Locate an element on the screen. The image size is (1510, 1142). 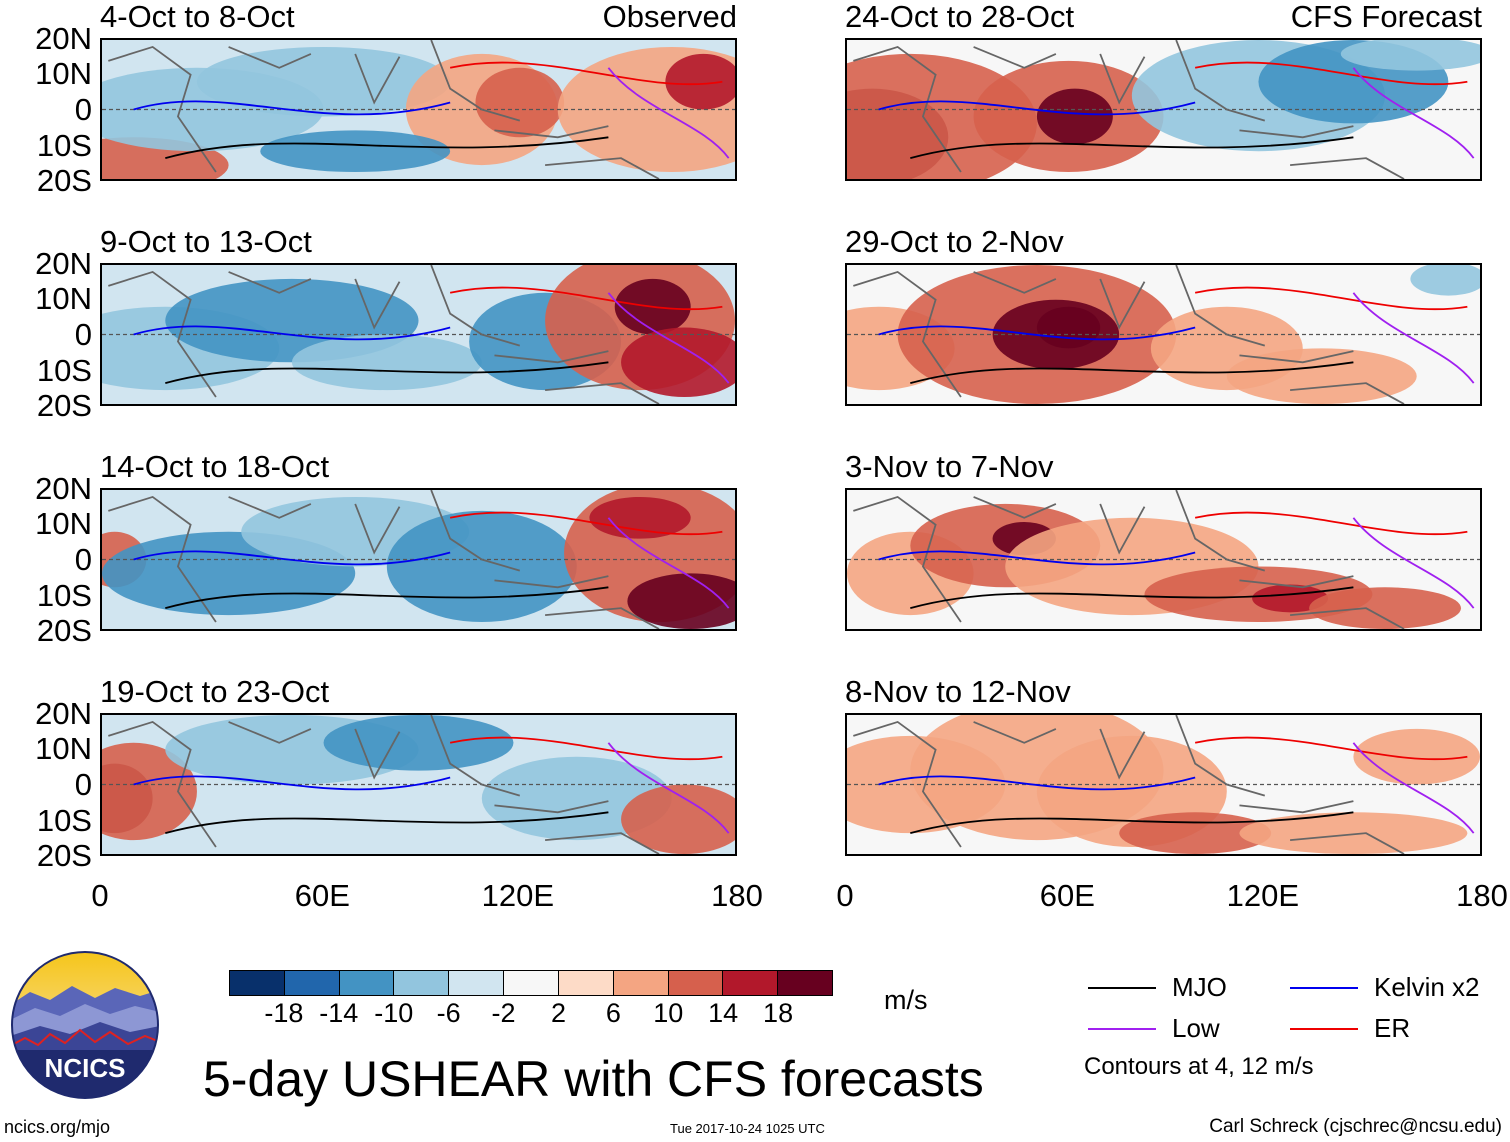
colorbar-tick-label: 6 is located at coordinates (613, 1013).